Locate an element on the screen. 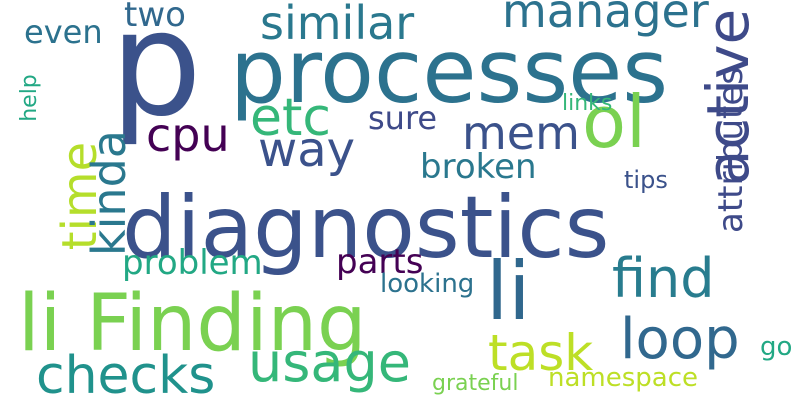 The height and width of the screenshot is (400, 800). word-even: even is located at coordinates (63, 32).